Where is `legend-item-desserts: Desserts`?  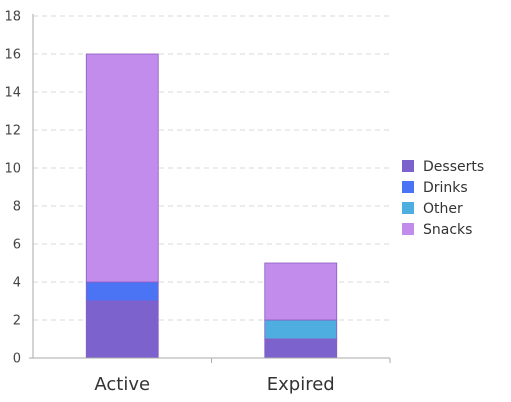 legend-item-desserts: Desserts is located at coordinates (443, 167).